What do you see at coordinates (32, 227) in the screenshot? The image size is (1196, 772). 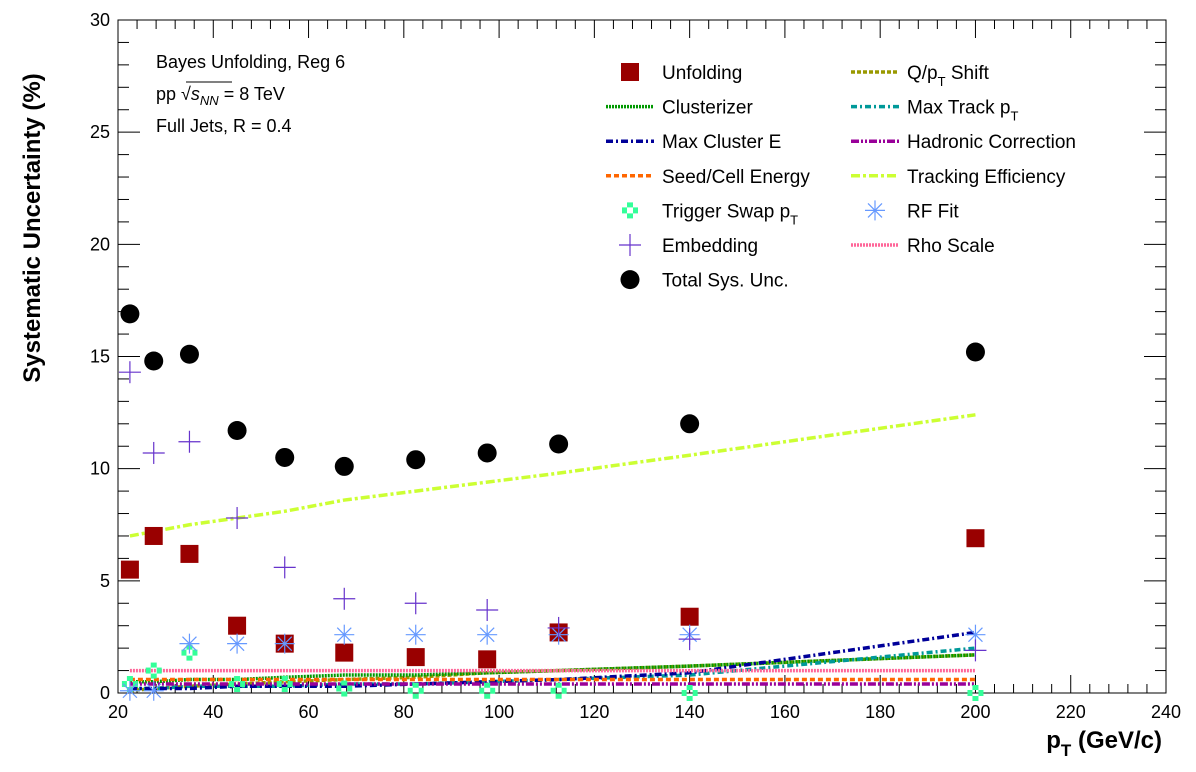 I see `y-axis-title: Systematic Uncertainty (%)` at bounding box center [32, 227].